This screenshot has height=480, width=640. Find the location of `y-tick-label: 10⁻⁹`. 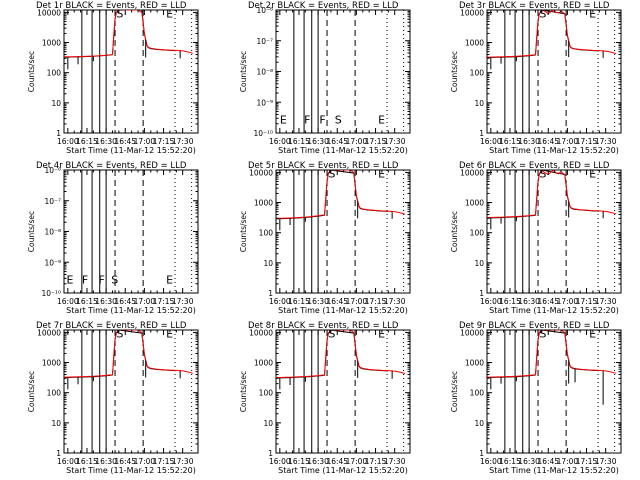

y-tick-label: 10⁻⁹ is located at coordinates (52, 262).